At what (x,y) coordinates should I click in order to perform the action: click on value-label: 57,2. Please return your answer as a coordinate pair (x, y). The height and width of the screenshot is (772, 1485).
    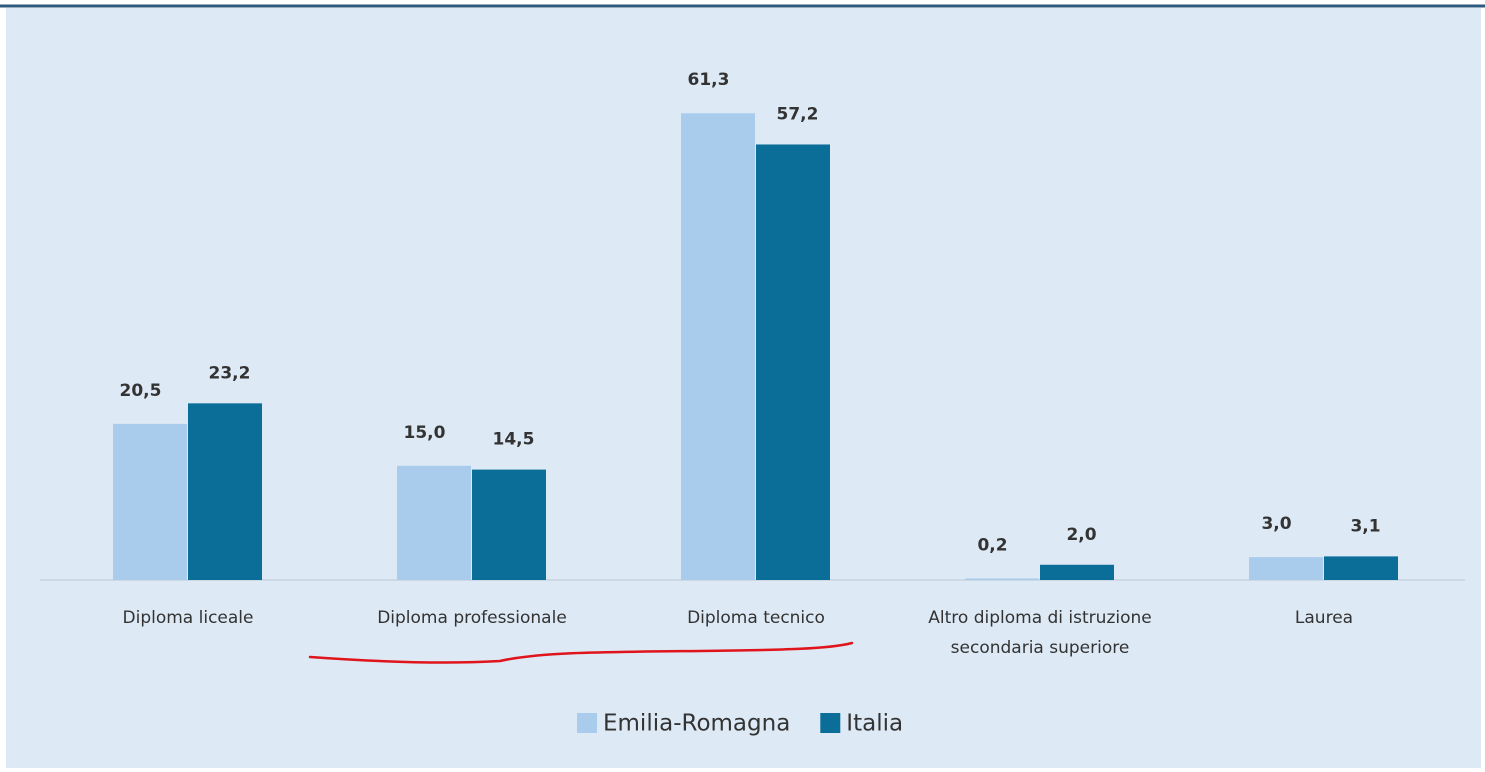
    Looking at the image, I should click on (798, 114).